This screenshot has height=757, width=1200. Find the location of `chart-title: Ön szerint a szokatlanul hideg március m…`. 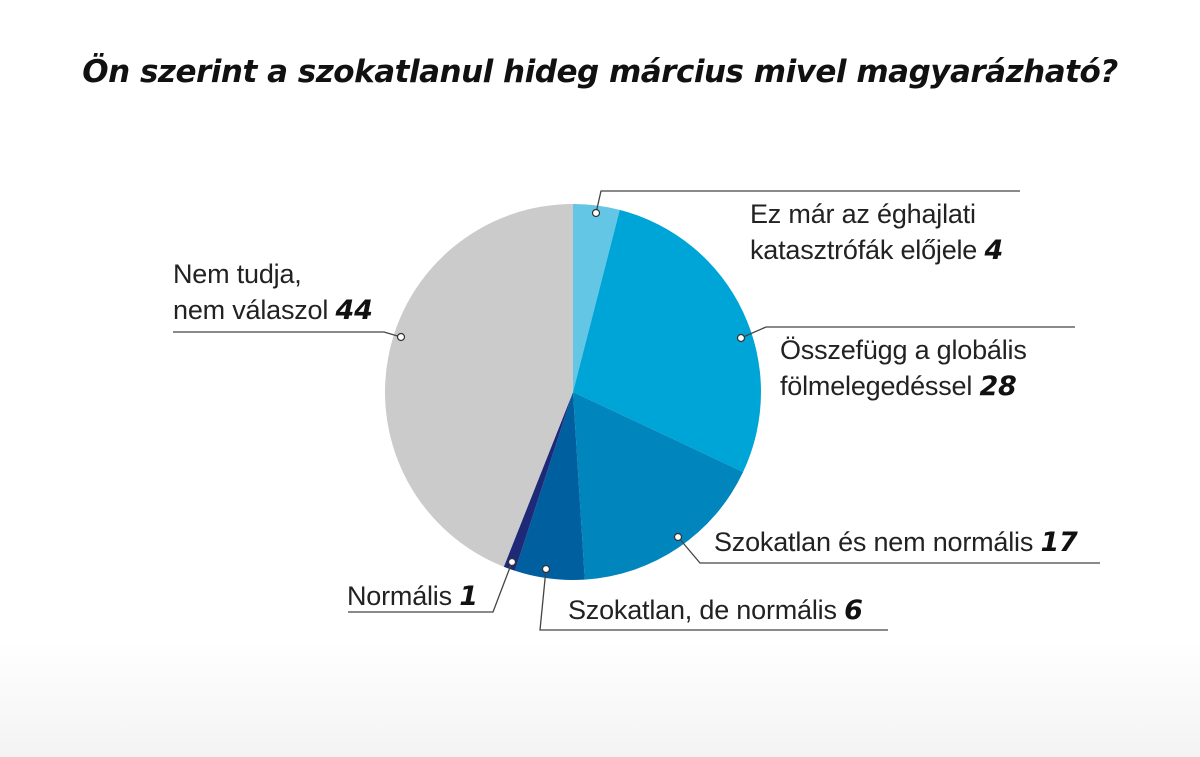

chart-title: Ön szerint a szokatlanul hideg március m… is located at coordinates (600, 72).